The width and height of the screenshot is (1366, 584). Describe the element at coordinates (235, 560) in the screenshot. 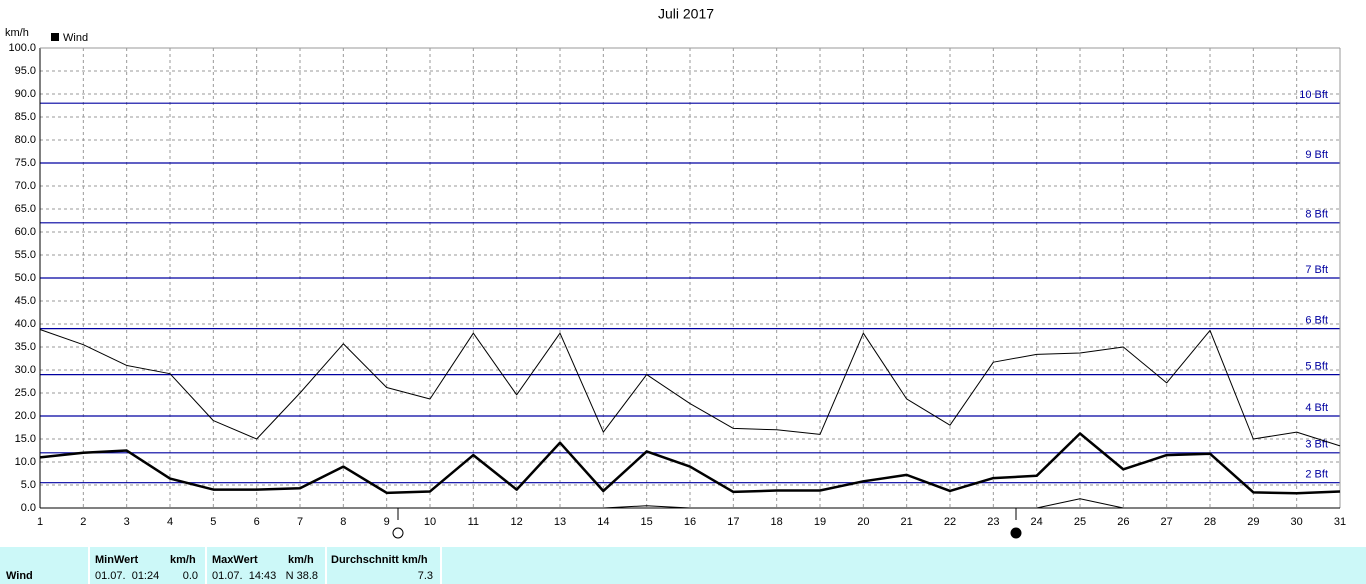

I see `header: MaxWert` at that location.